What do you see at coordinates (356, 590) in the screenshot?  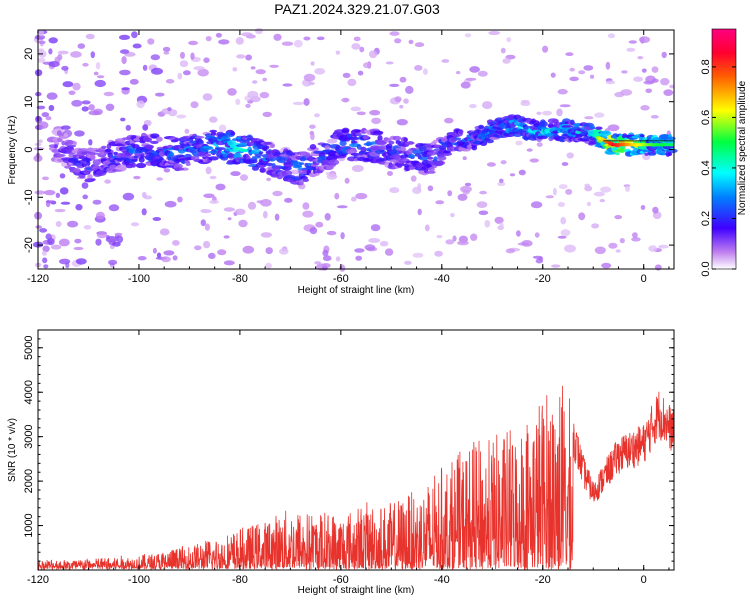 I see `snr-x-label: Height of straight line (km)` at bounding box center [356, 590].